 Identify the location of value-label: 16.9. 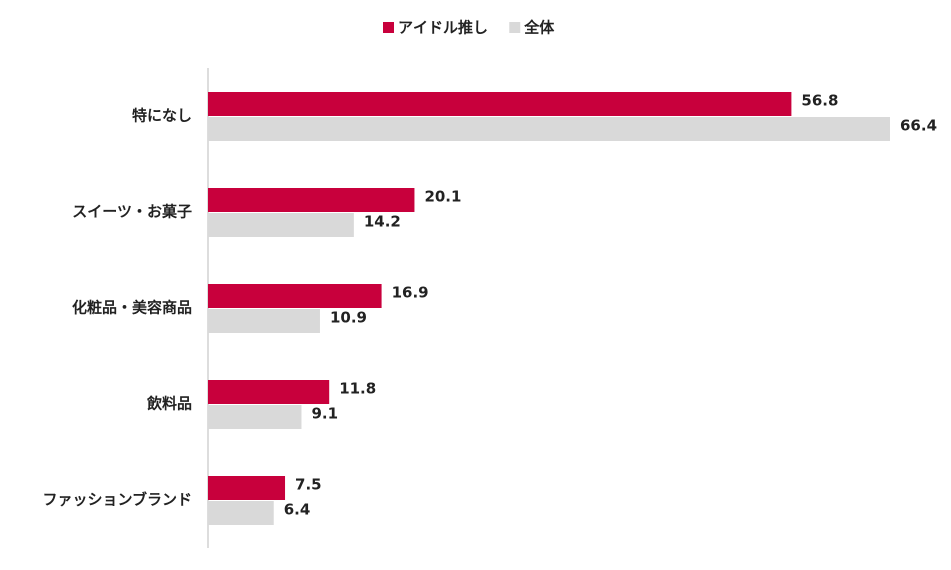
(410, 293).